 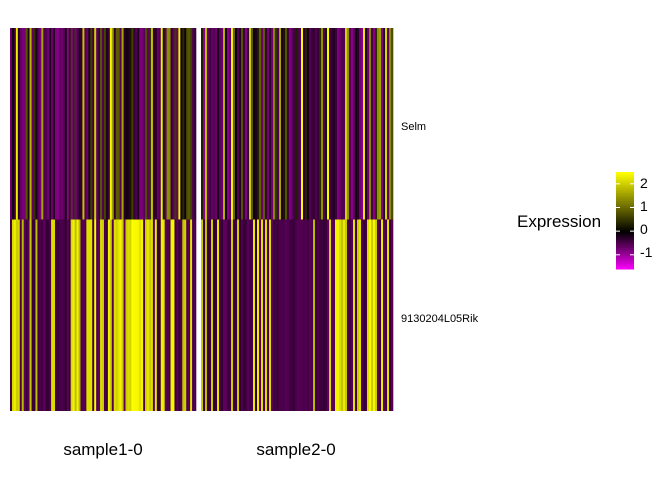 I want to click on legend-tick-minus1: -1, so click(x=646, y=252).